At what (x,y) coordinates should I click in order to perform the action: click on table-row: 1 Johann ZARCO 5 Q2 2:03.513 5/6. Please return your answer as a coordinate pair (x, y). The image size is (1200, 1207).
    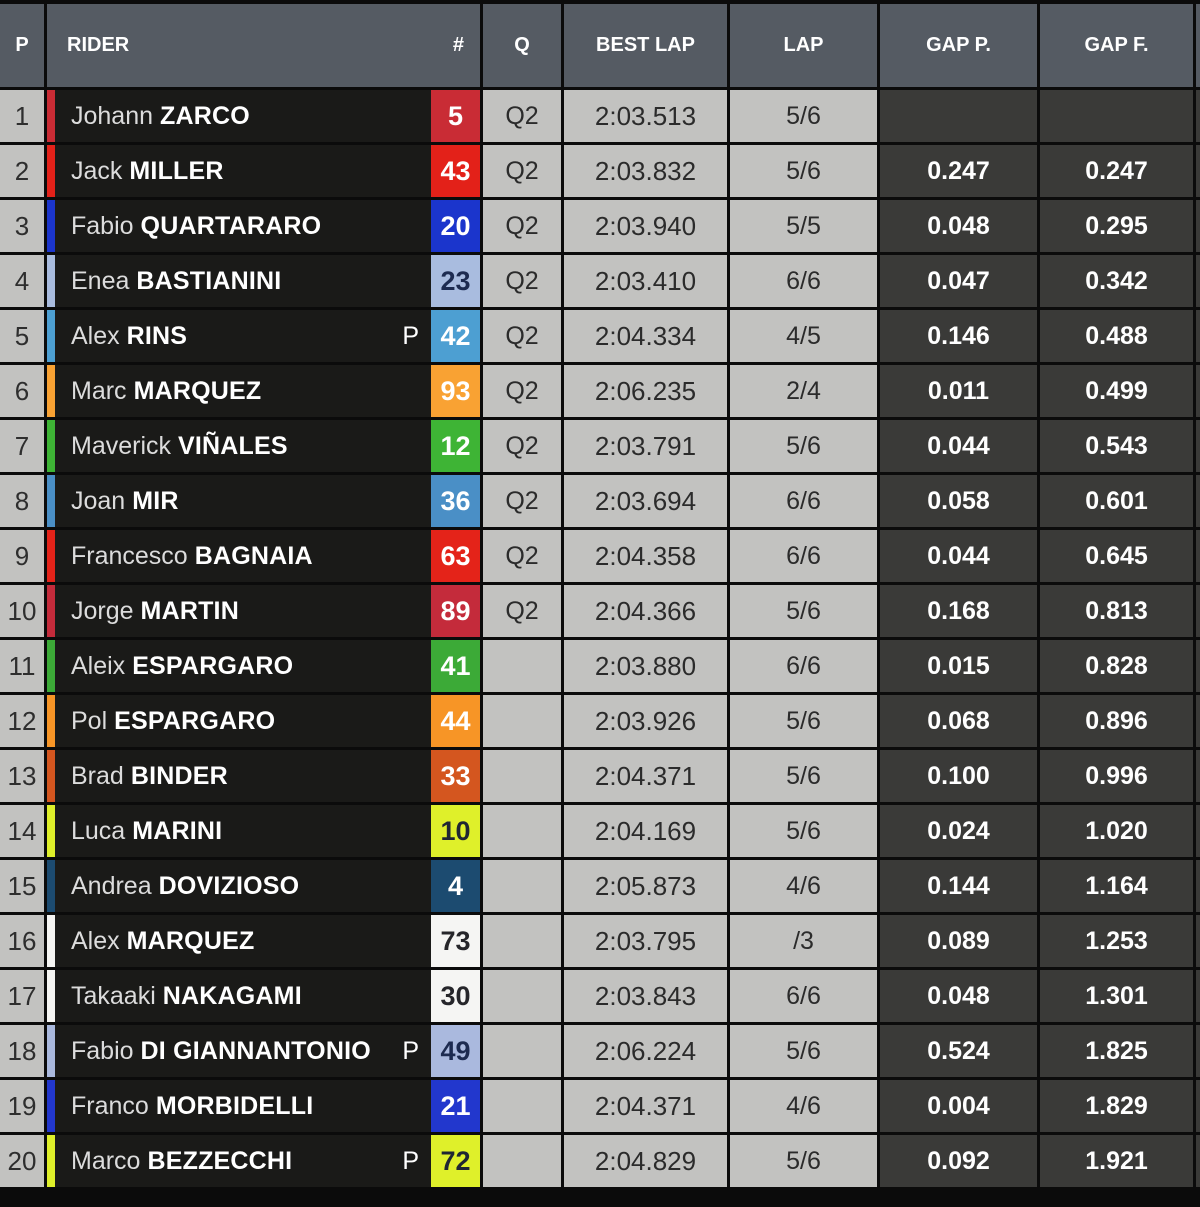
    Looking at the image, I should click on (600, 116).